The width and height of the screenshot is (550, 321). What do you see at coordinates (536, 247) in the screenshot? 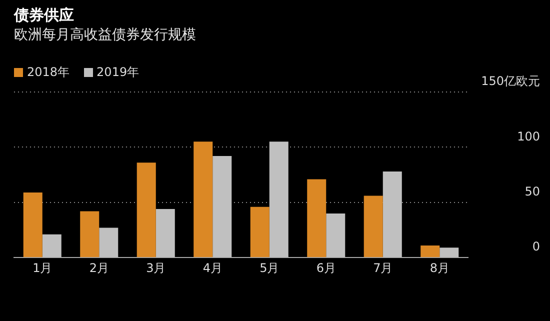
I see `y-tick-label: 0` at bounding box center [536, 247].